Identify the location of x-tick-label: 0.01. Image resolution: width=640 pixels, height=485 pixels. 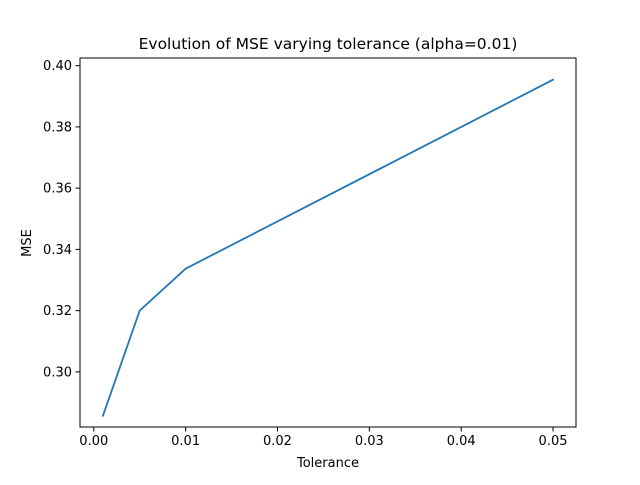
(185, 441).